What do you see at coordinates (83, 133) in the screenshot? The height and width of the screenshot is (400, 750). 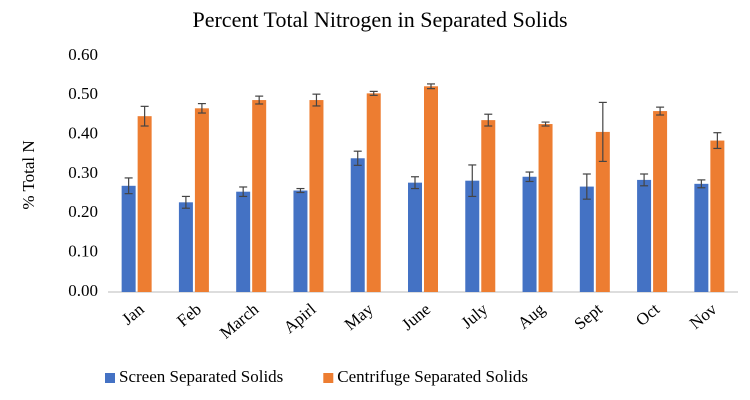 I see `y-tick-label: 0.40` at bounding box center [83, 133].